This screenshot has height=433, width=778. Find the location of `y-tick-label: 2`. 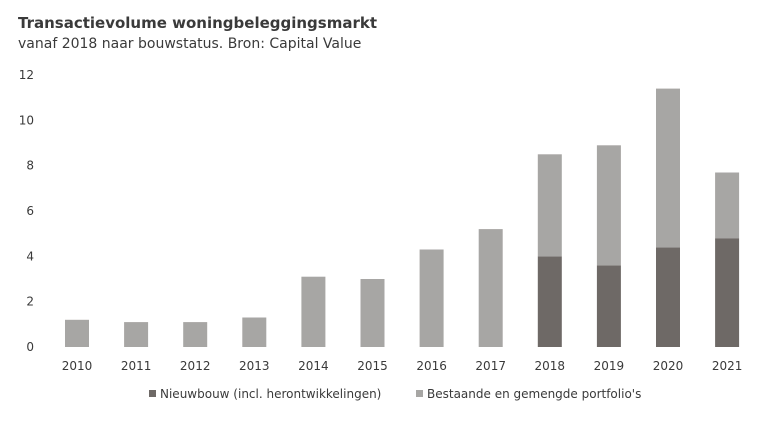

y-tick-label: 2 is located at coordinates (30, 302).